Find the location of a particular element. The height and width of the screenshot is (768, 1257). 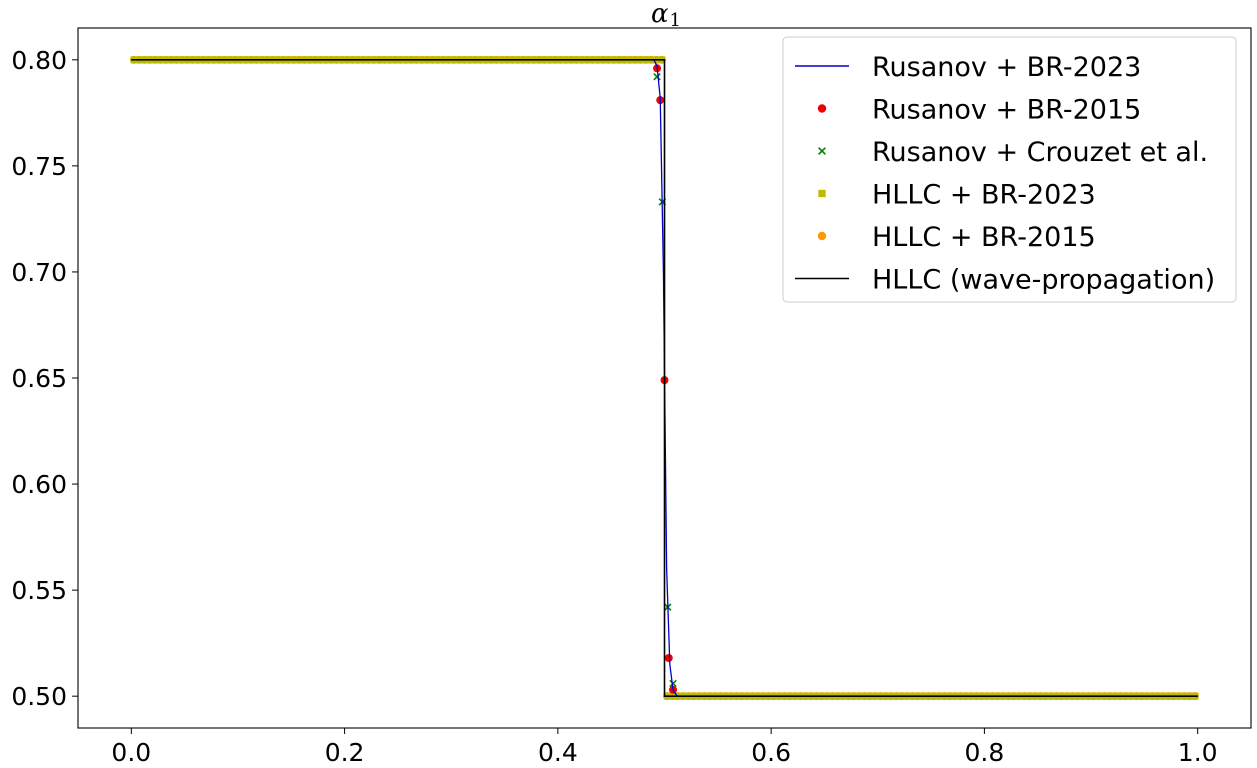

legend-box is located at coordinates (1009, 169).